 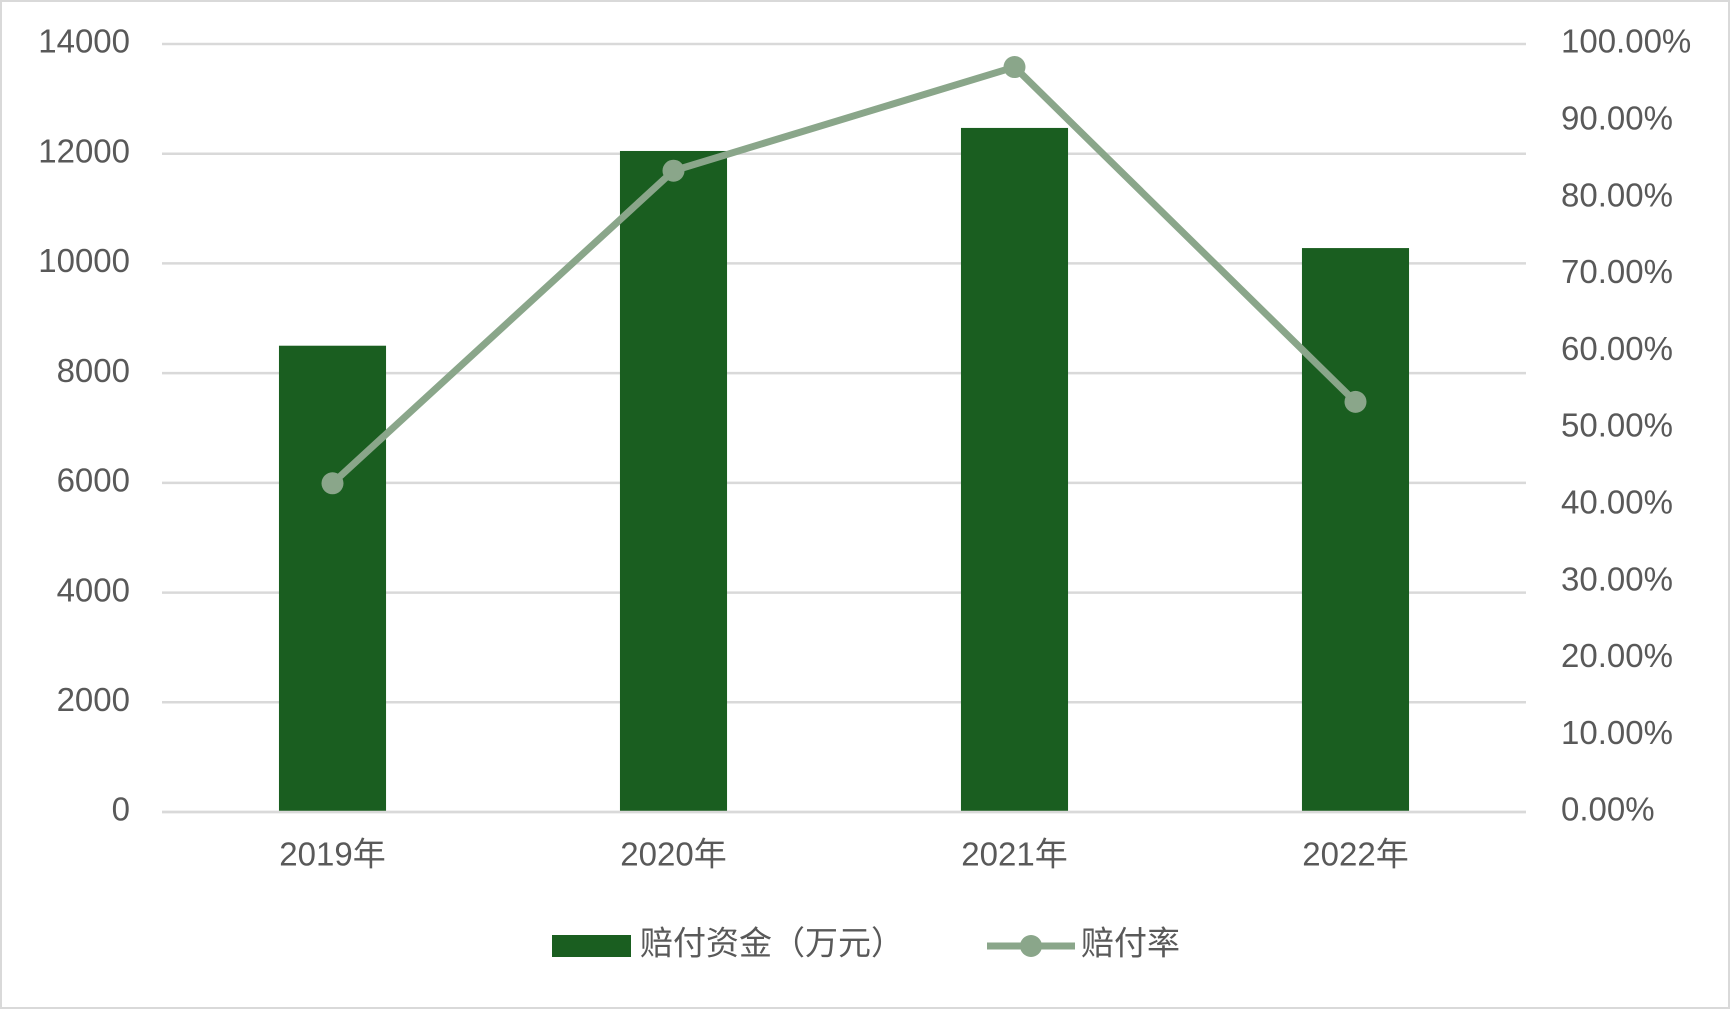 I want to click on y-tick-label: 0, so click(x=121, y=809).